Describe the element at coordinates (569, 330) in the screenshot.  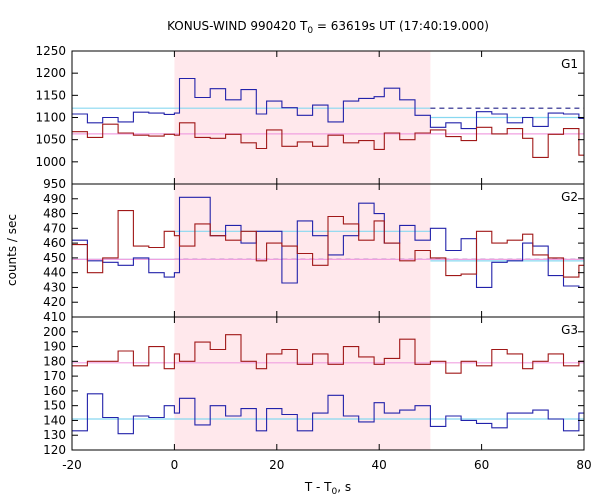
I see `panel-label-g3: G3` at that location.